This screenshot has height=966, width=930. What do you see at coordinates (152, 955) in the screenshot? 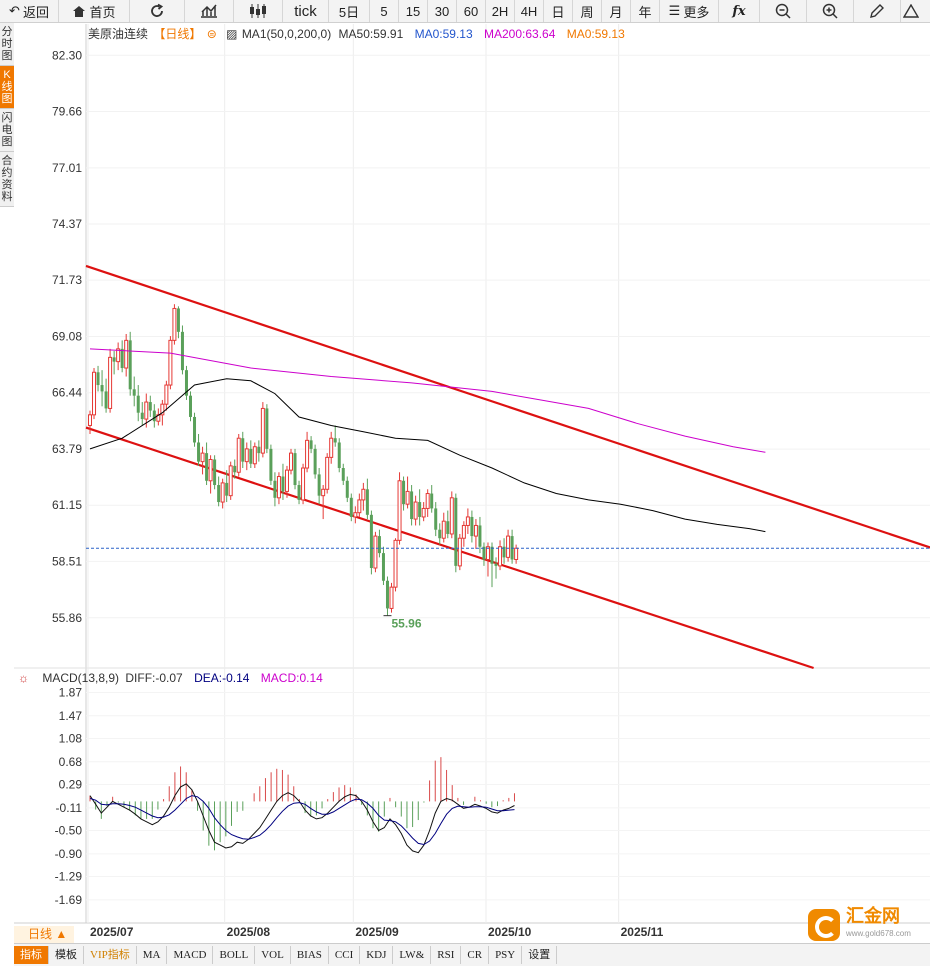
I see `tab-ma: MA` at bounding box center [152, 955].